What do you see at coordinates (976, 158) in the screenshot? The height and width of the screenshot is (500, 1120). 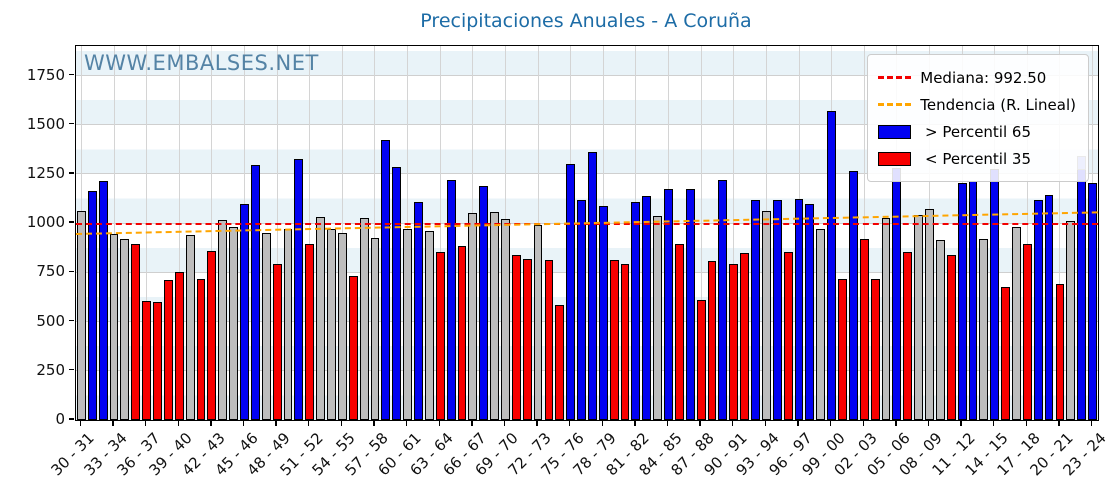 I see `legend-below-label: < Percentil 35` at bounding box center [976, 158].